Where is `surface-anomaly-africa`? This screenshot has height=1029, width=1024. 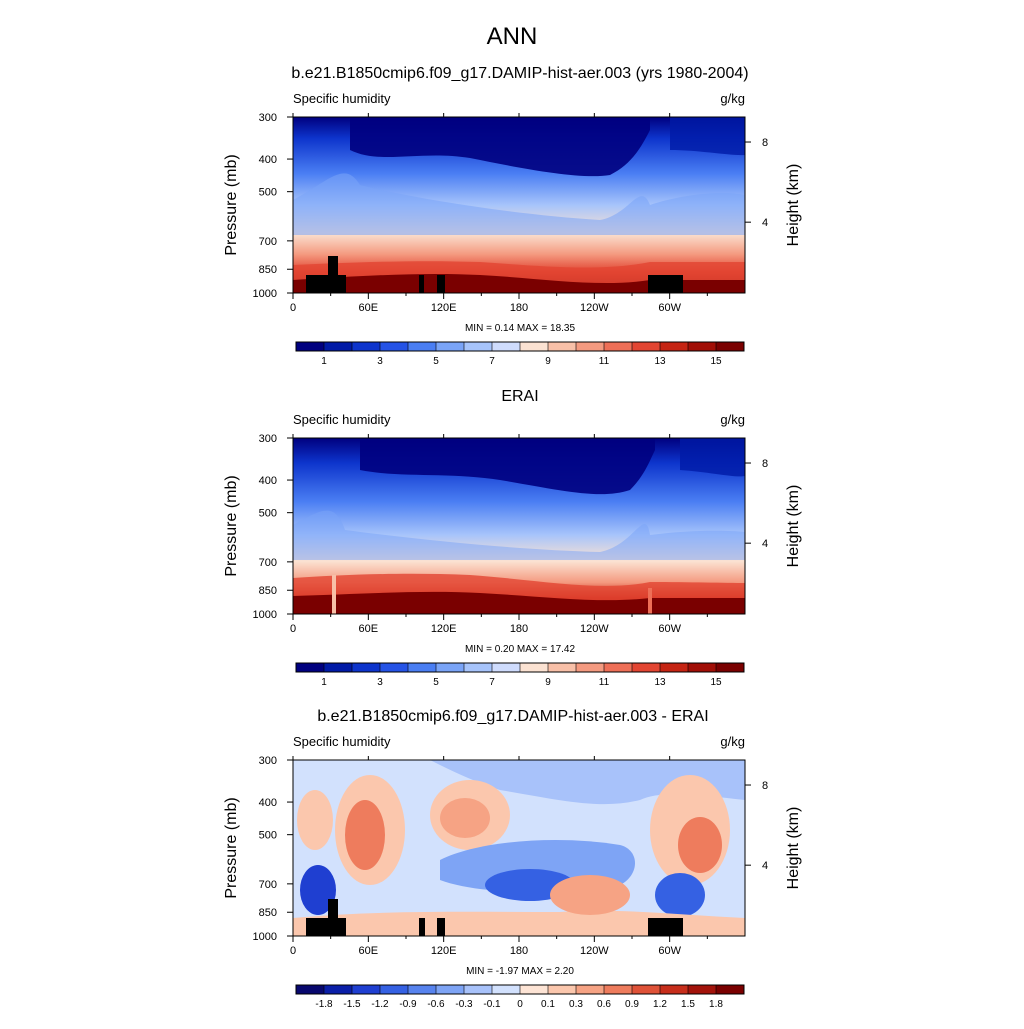
surface-anomaly-africa is located at coordinates (334, 594).